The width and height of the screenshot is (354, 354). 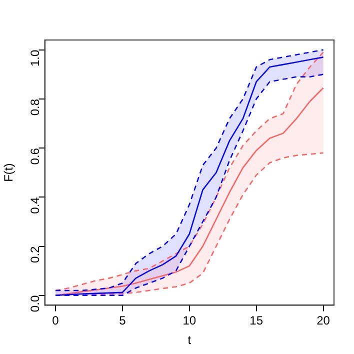 I want to click on x-tick-label: 20, so click(x=323, y=321).